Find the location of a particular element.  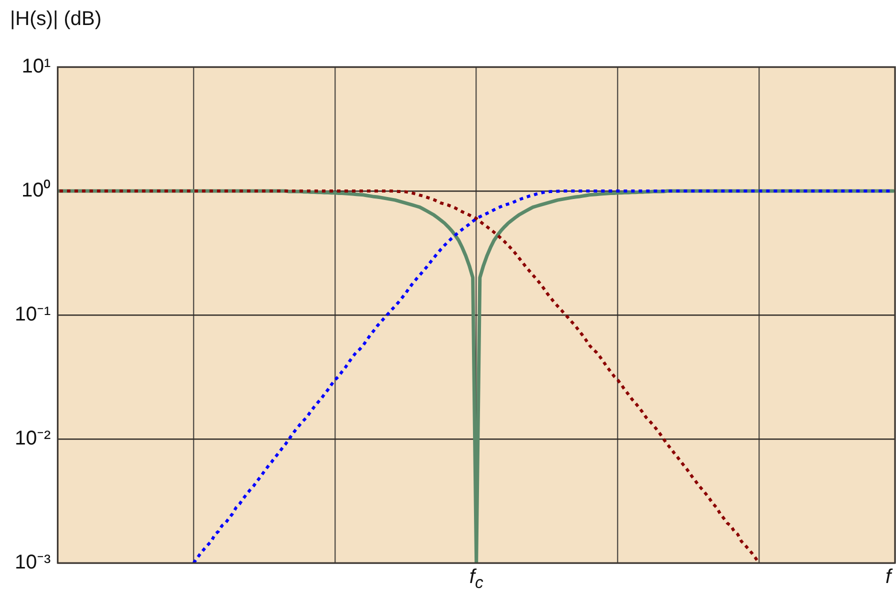

y-tick-label: 10¹ is located at coordinates (37, 67).